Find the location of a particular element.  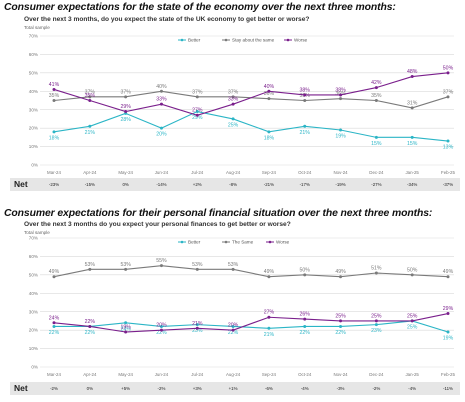

net-value: -4% is located at coordinates (304, 388).